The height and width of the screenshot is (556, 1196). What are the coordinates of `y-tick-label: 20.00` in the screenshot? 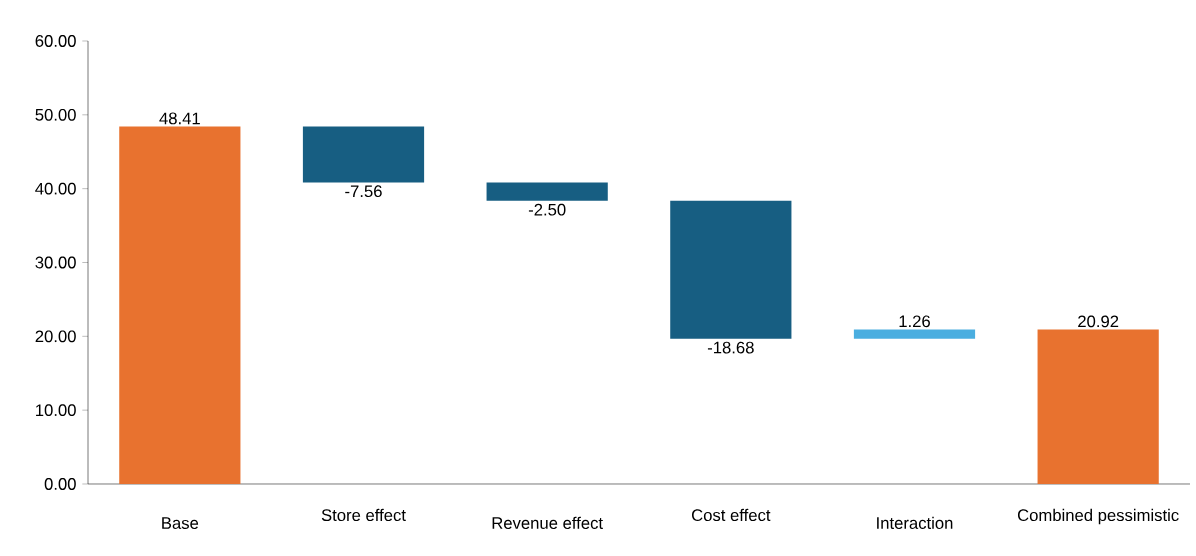 It's located at (55, 336).